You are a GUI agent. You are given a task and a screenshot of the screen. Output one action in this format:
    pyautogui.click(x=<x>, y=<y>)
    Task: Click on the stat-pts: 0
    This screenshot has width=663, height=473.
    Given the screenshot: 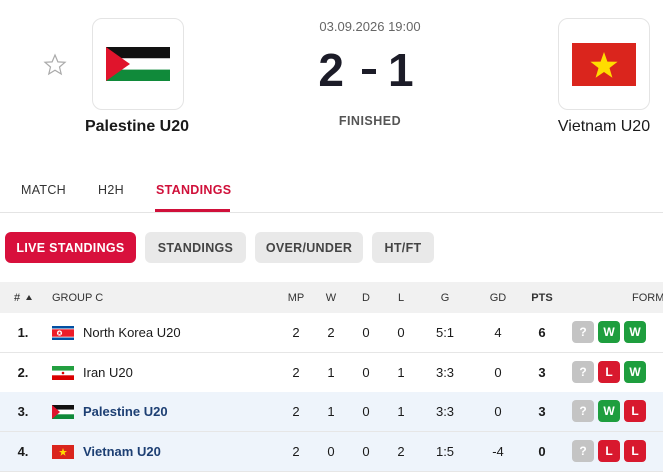 What is the action you would take?
    pyautogui.click(x=542, y=451)
    